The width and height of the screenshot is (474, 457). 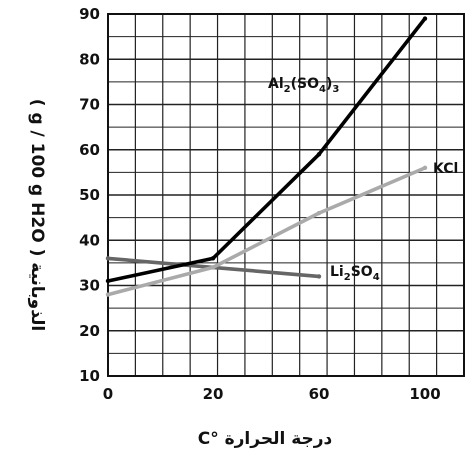 I want to click on x-tick-label: 0, so click(x=108, y=394).